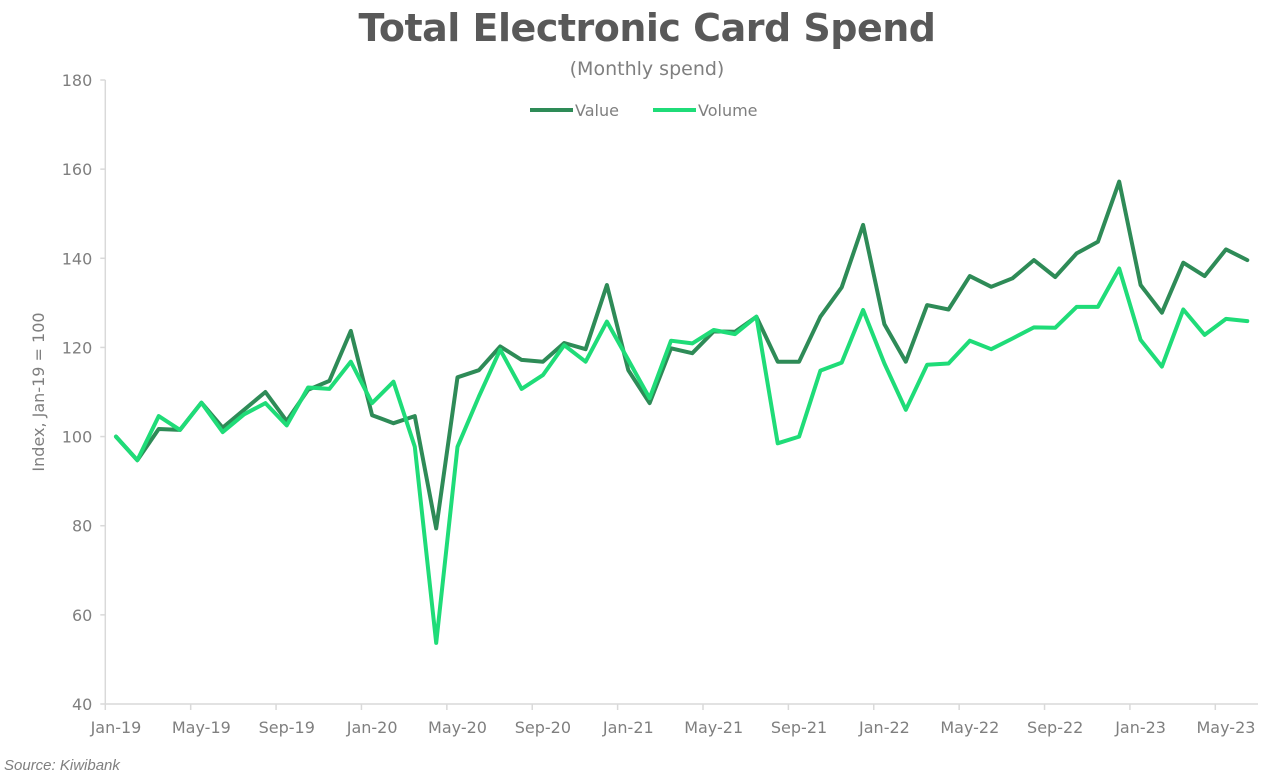 Image resolution: width=1280 pixels, height=782 pixels. Describe the element at coordinates (543, 727) in the screenshot. I see `x-tick-label: Sep-20` at that location.